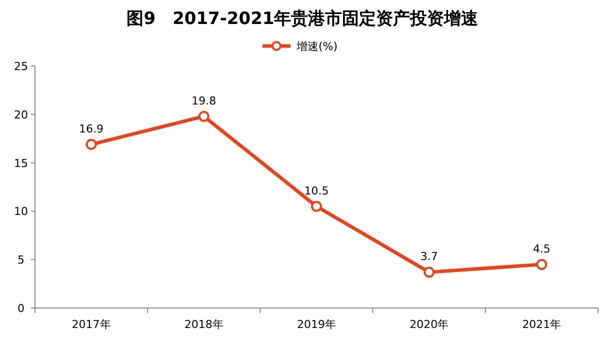  What do you see at coordinates (316, 324) in the screenshot?
I see `x-tick-label: 2019年` at bounding box center [316, 324].